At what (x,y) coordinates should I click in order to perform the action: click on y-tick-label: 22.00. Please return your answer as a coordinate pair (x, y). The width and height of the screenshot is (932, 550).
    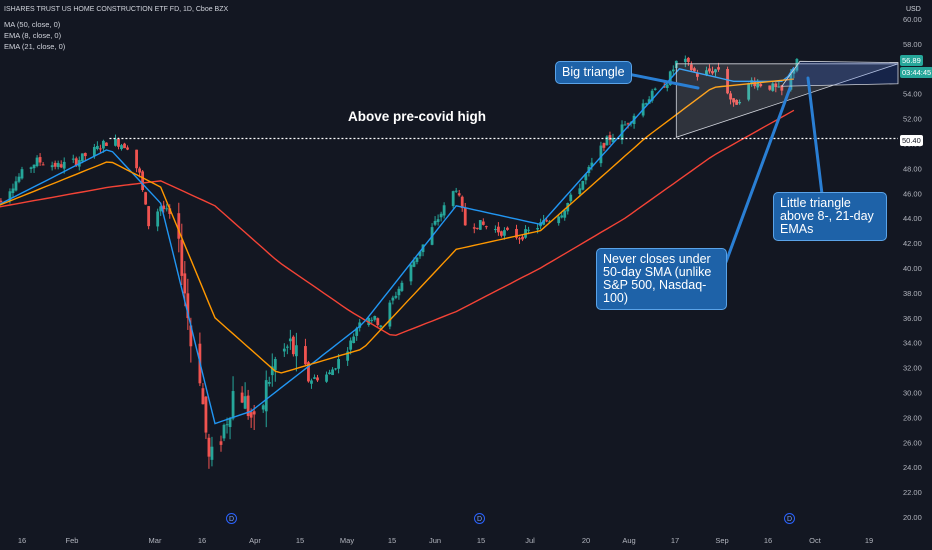
    Looking at the image, I should click on (912, 492).